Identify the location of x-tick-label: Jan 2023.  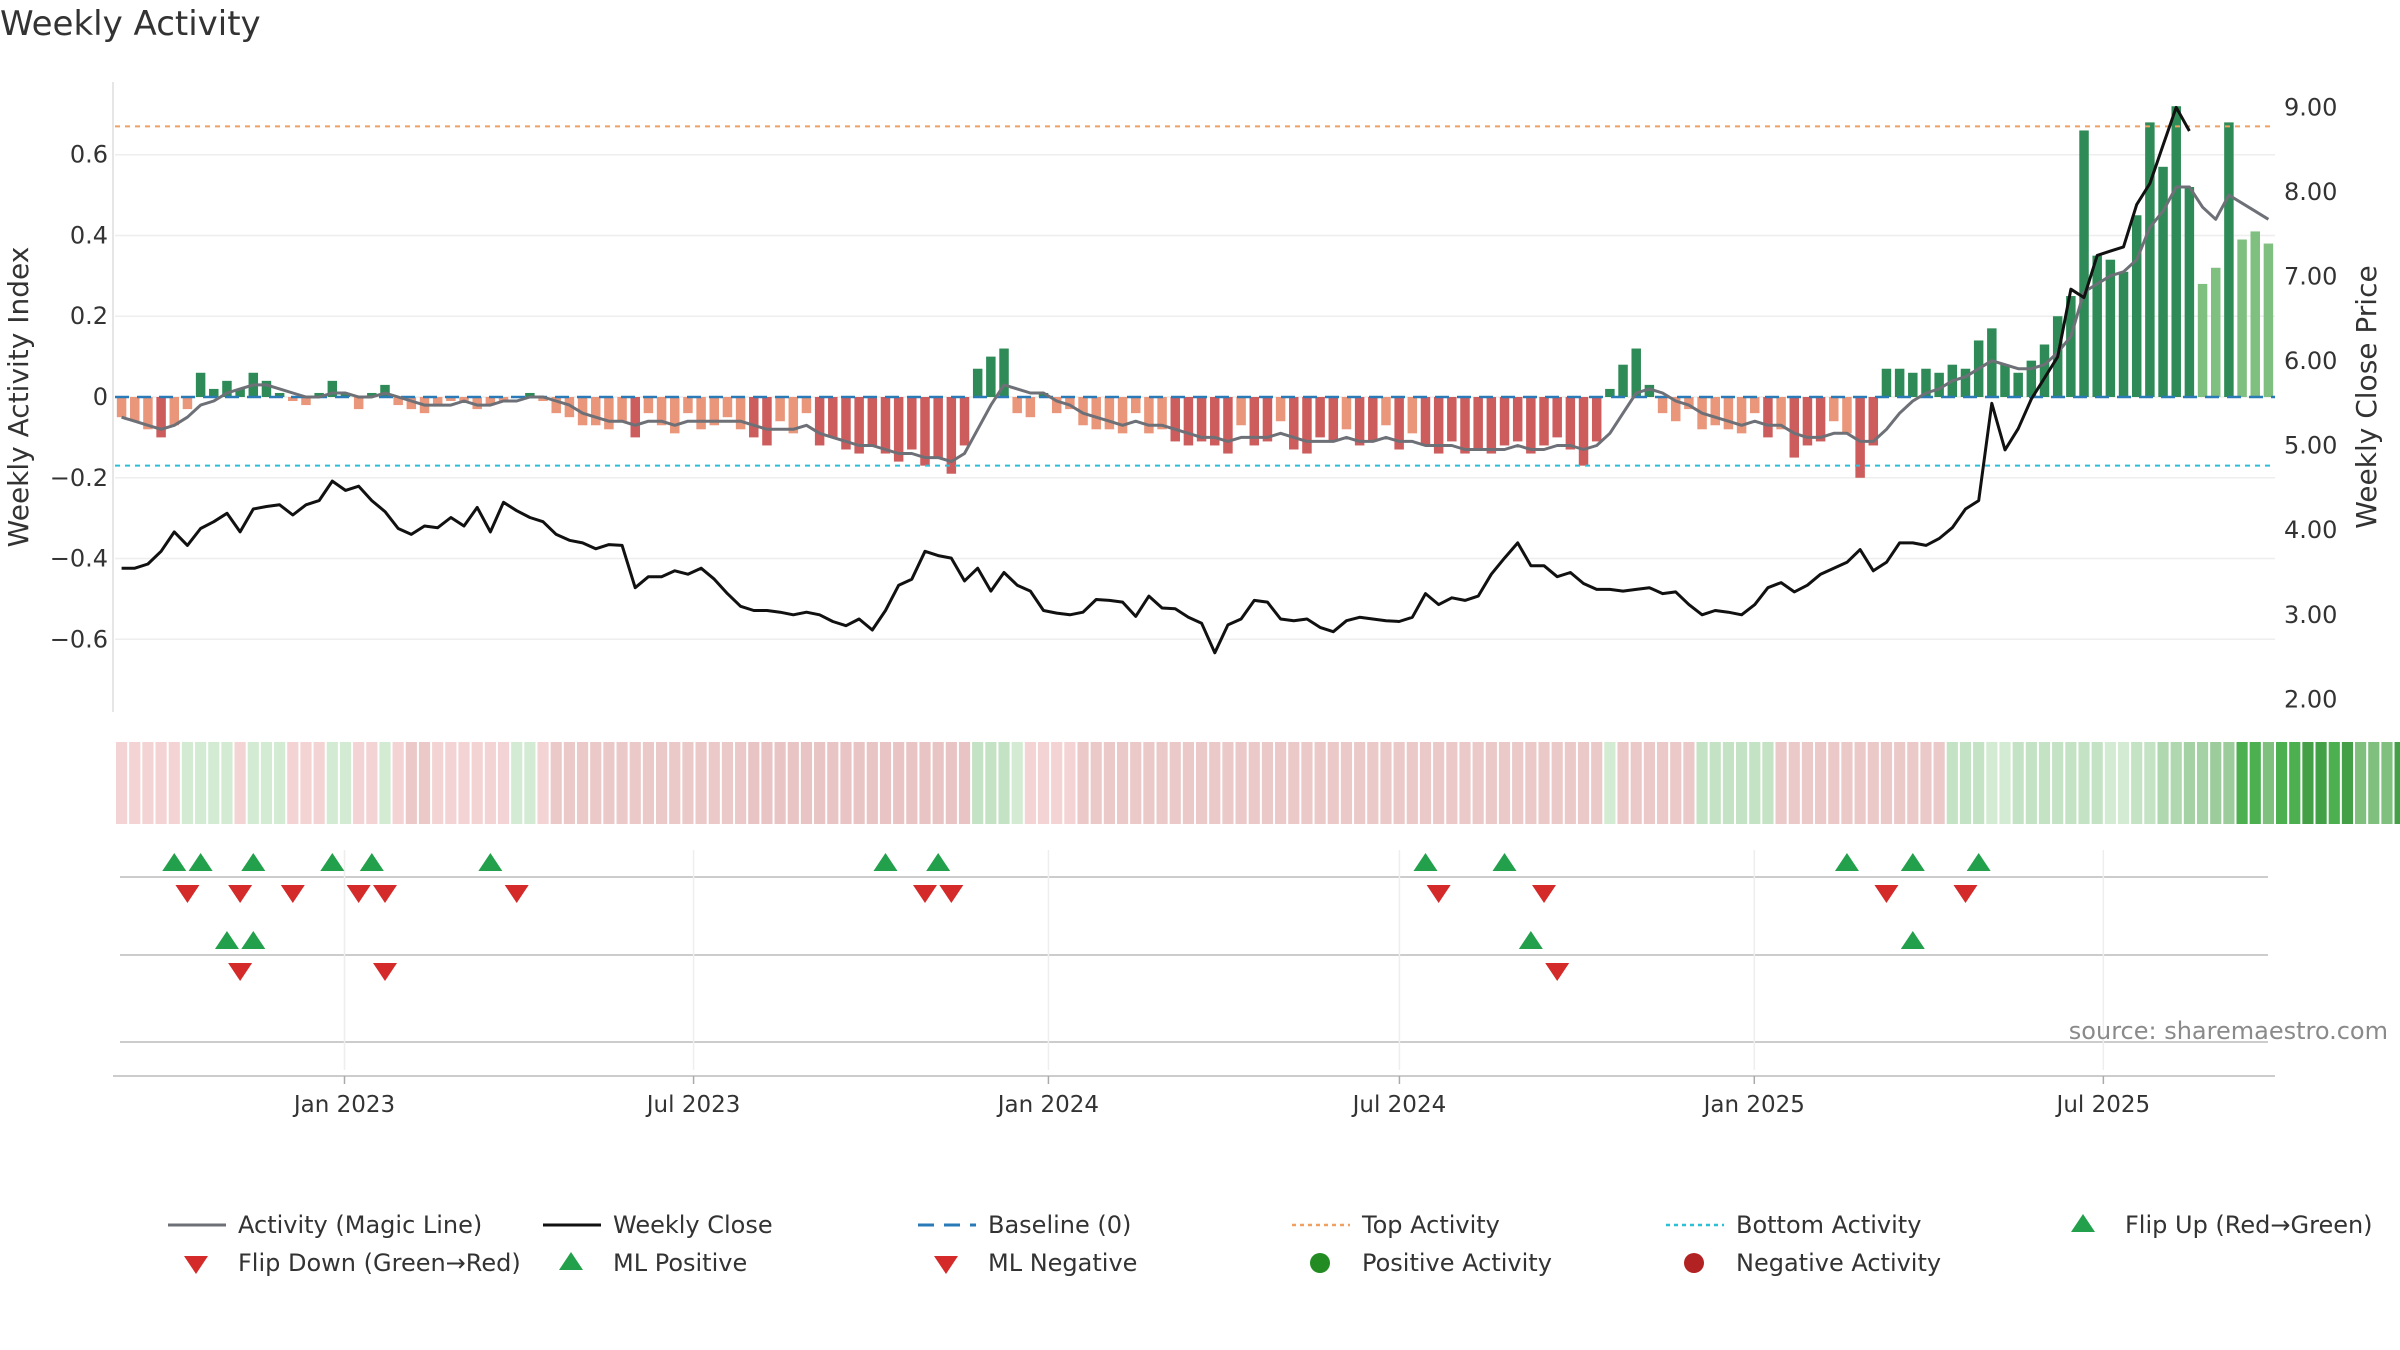
(343, 1105).